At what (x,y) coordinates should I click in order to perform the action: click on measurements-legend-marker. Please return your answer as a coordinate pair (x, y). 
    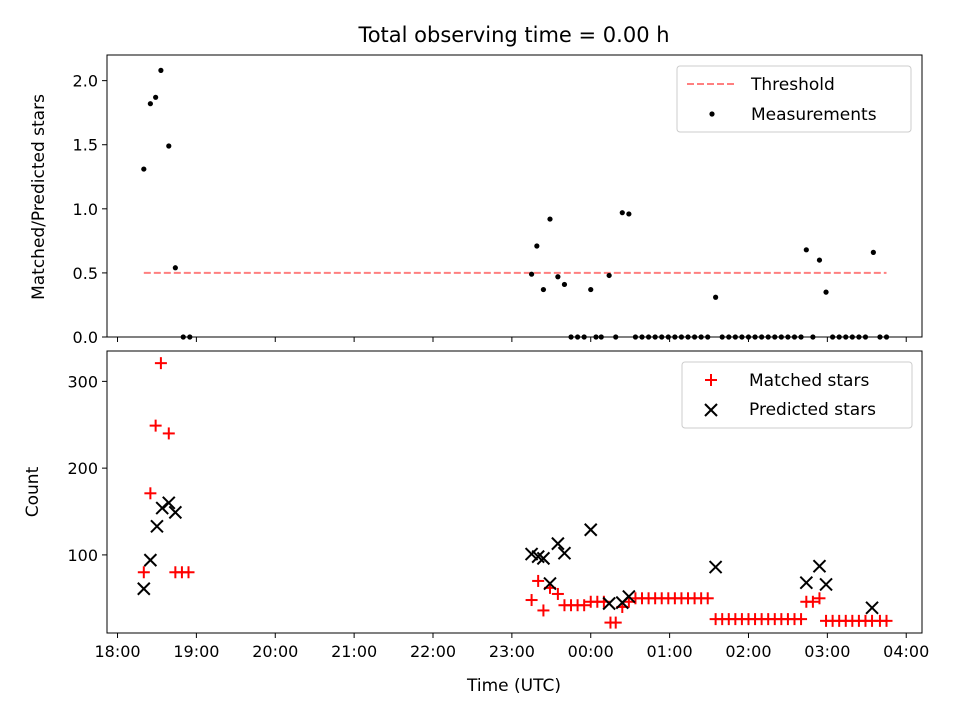
    Looking at the image, I should click on (712, 114).